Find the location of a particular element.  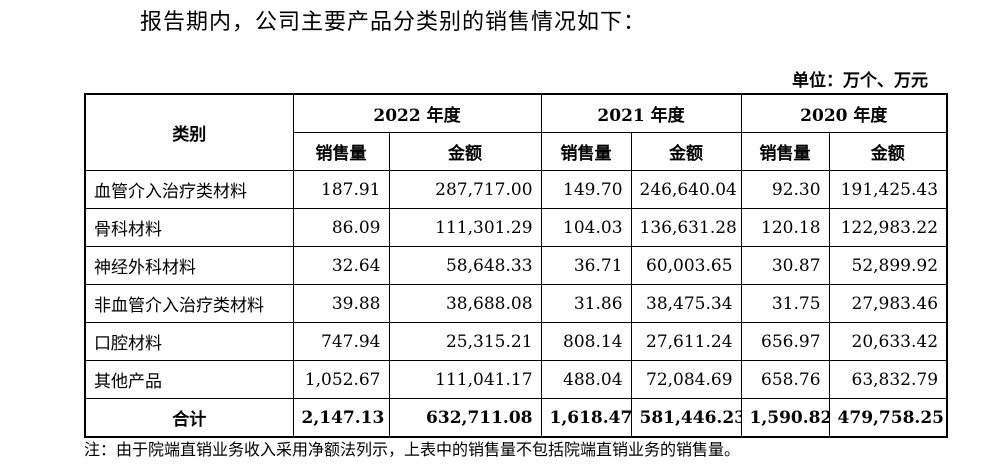

total-cell: 581,446.23 is located at coordinates (686, 418).